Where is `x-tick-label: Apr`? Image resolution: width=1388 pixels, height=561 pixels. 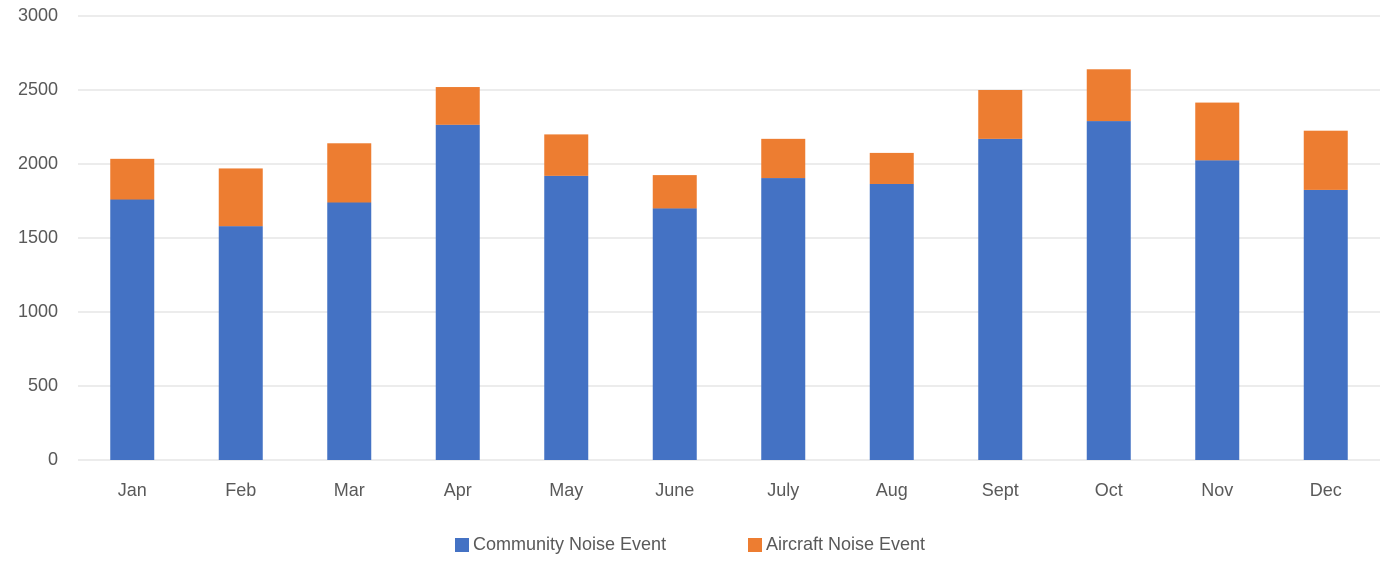 x-tick-label: Apr is located at coordinates (458, 490).